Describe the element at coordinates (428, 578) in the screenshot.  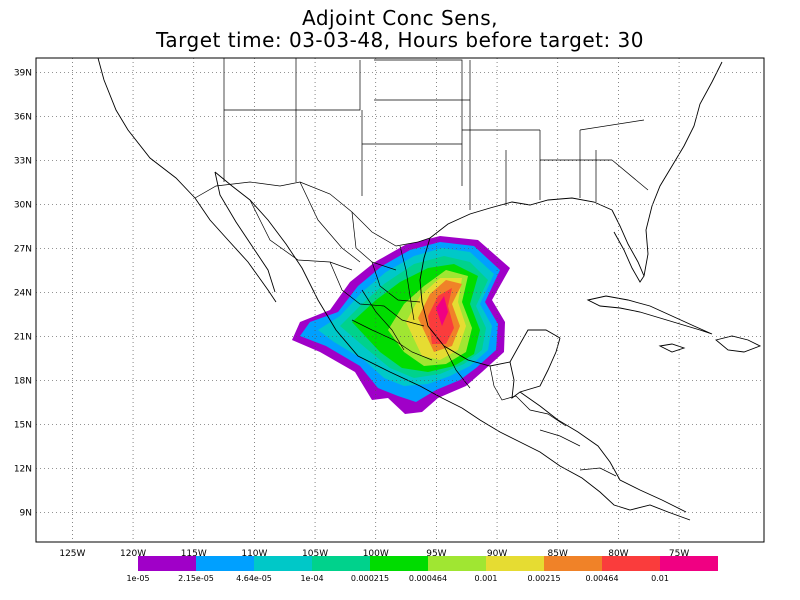
I see `colorbar-label: 0.000464` at that location.